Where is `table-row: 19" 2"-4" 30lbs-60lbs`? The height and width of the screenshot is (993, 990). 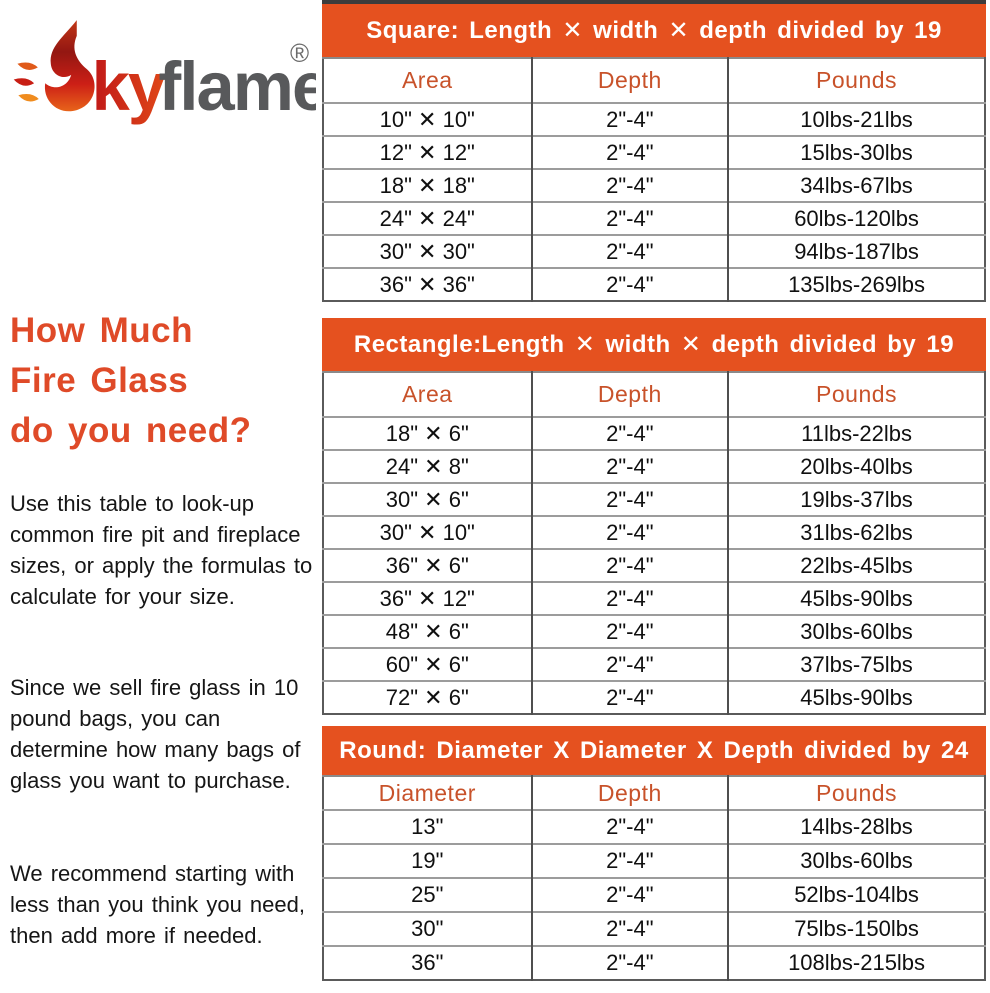 table-row: 19" 2"-4" 30lbs-60lbs is located at coordinates (654, 860).